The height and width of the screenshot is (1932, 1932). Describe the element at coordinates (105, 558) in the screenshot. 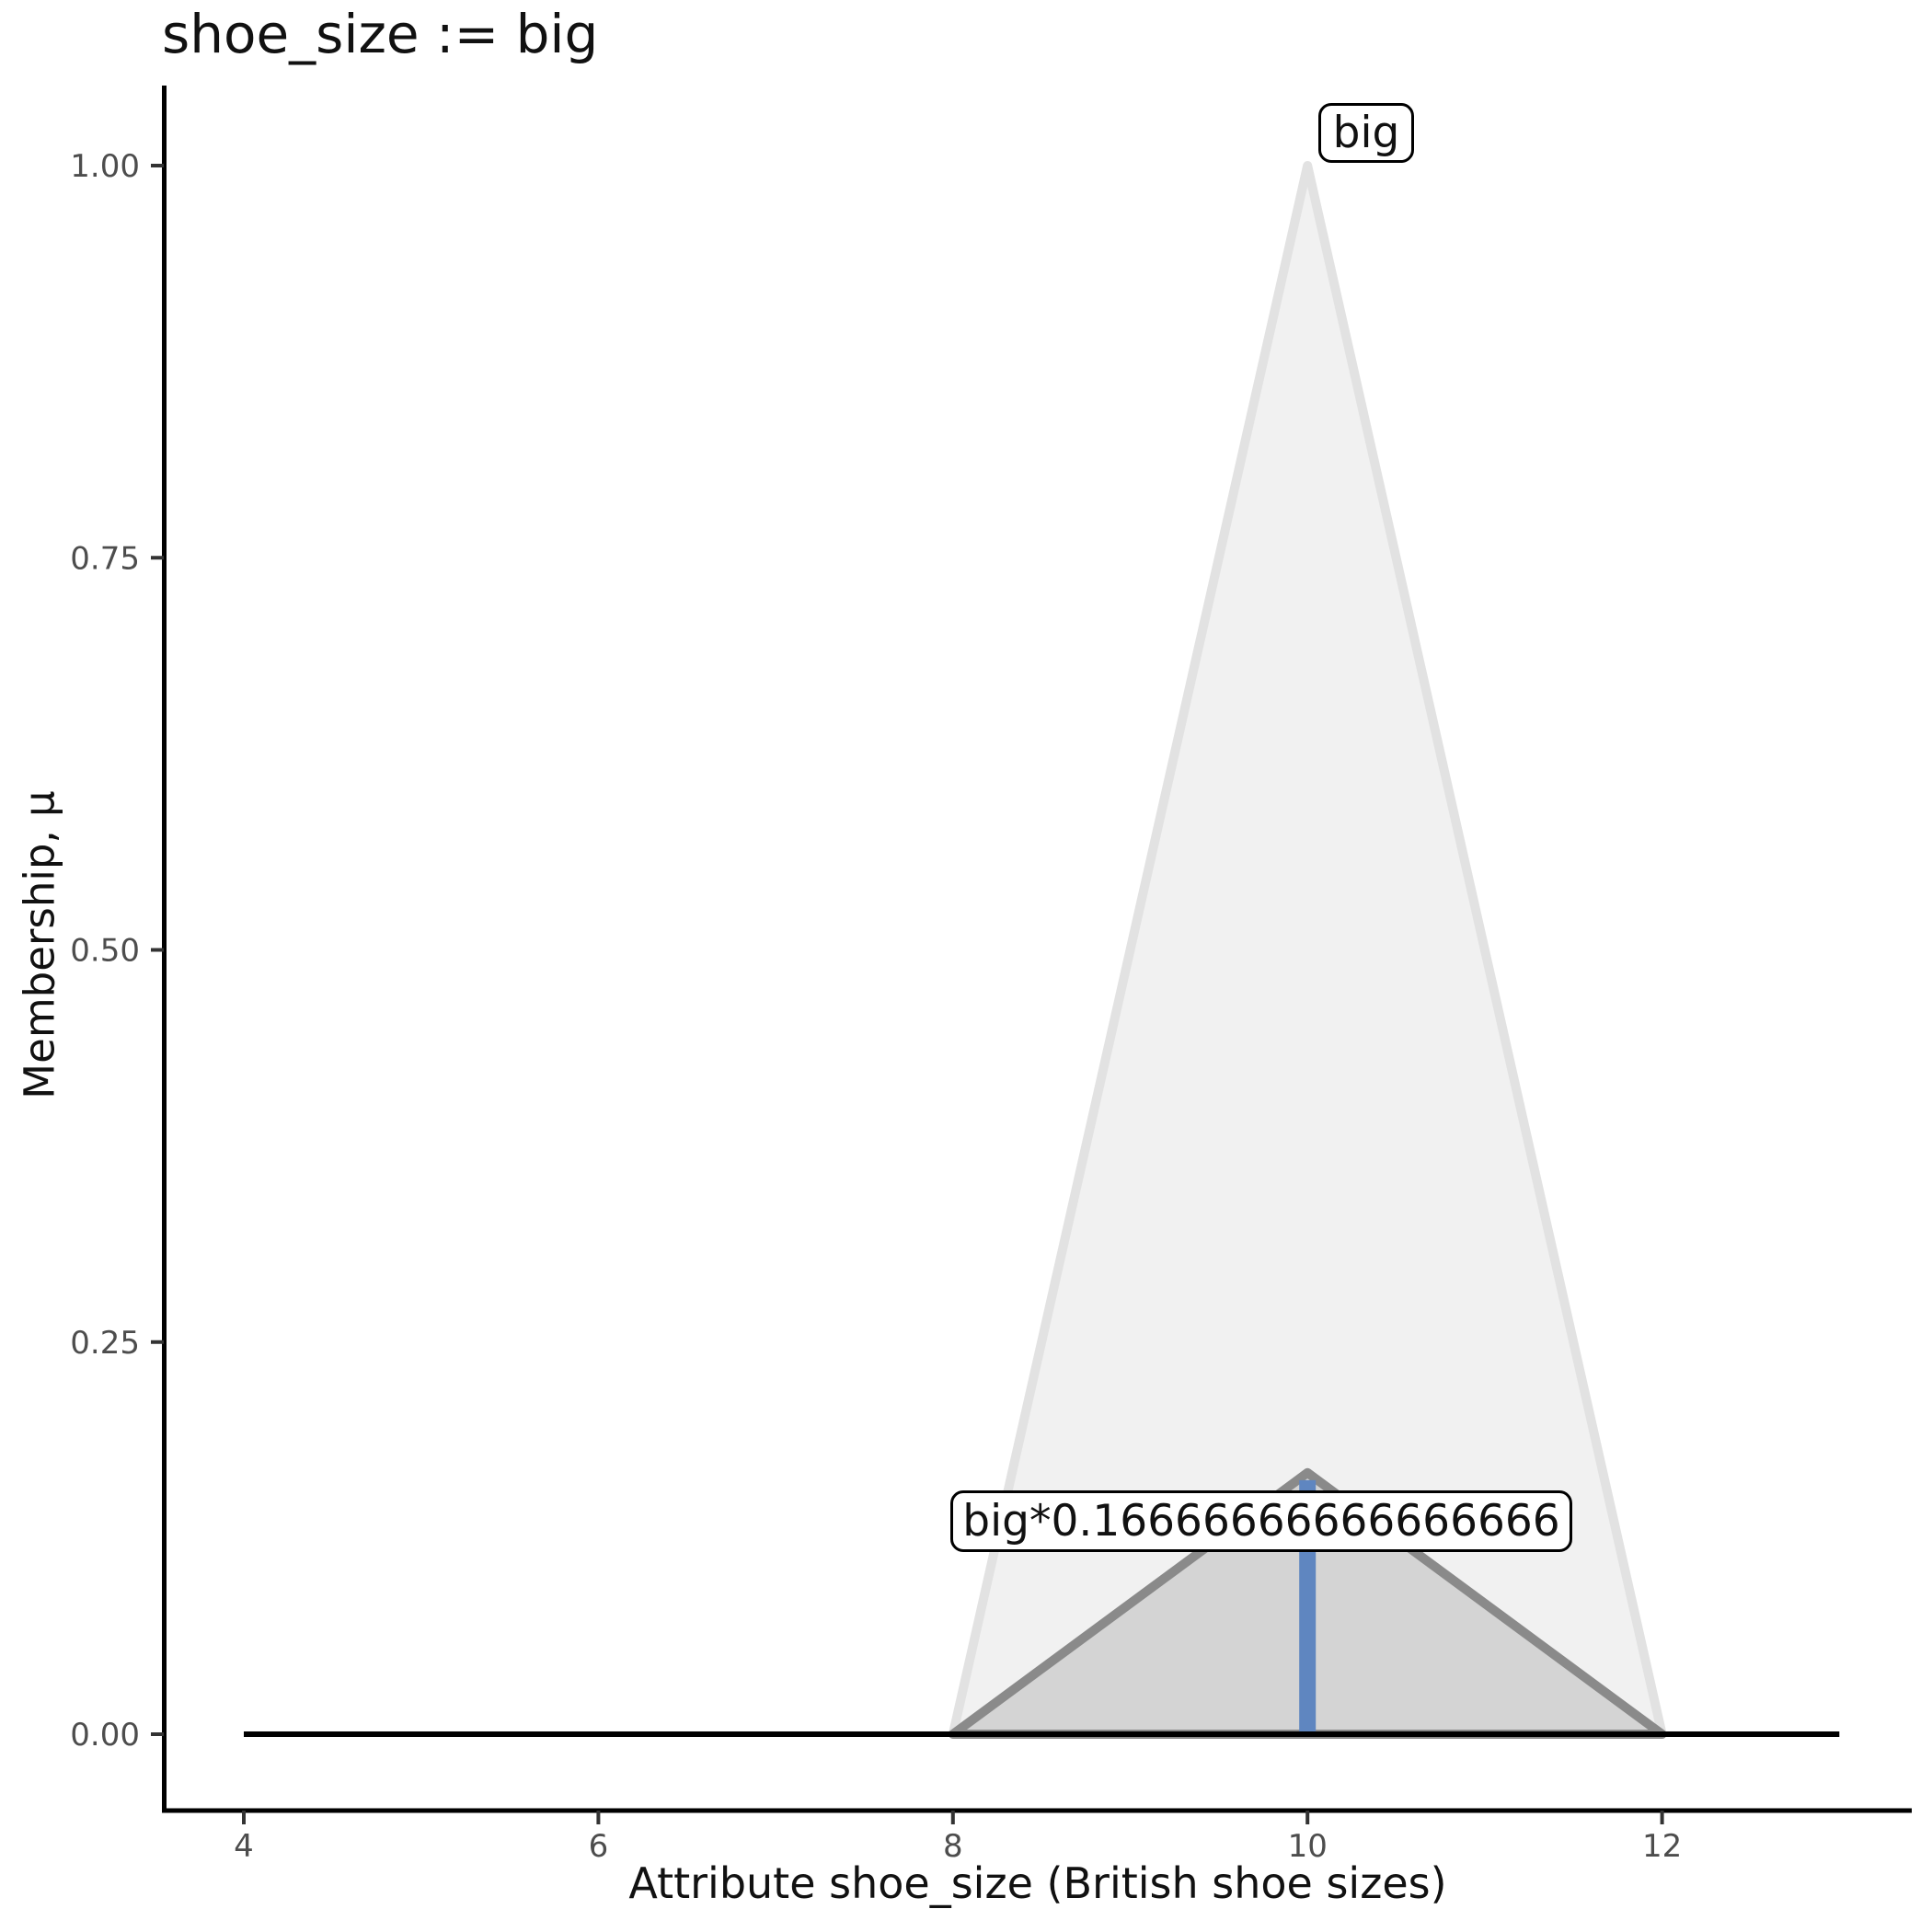

I see `y-tick-label: 0.75` at that location.